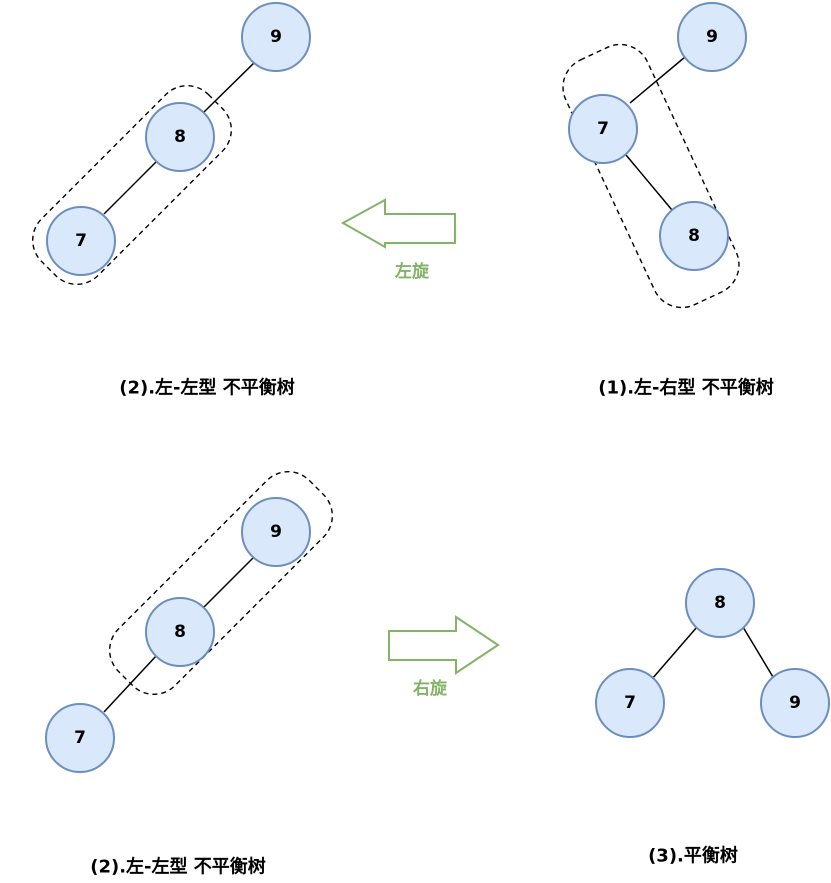 Image resolution: width=831 pixels, height=883 pixels. I want to click on node-bottom-right-left: 7, so click(630, 703).